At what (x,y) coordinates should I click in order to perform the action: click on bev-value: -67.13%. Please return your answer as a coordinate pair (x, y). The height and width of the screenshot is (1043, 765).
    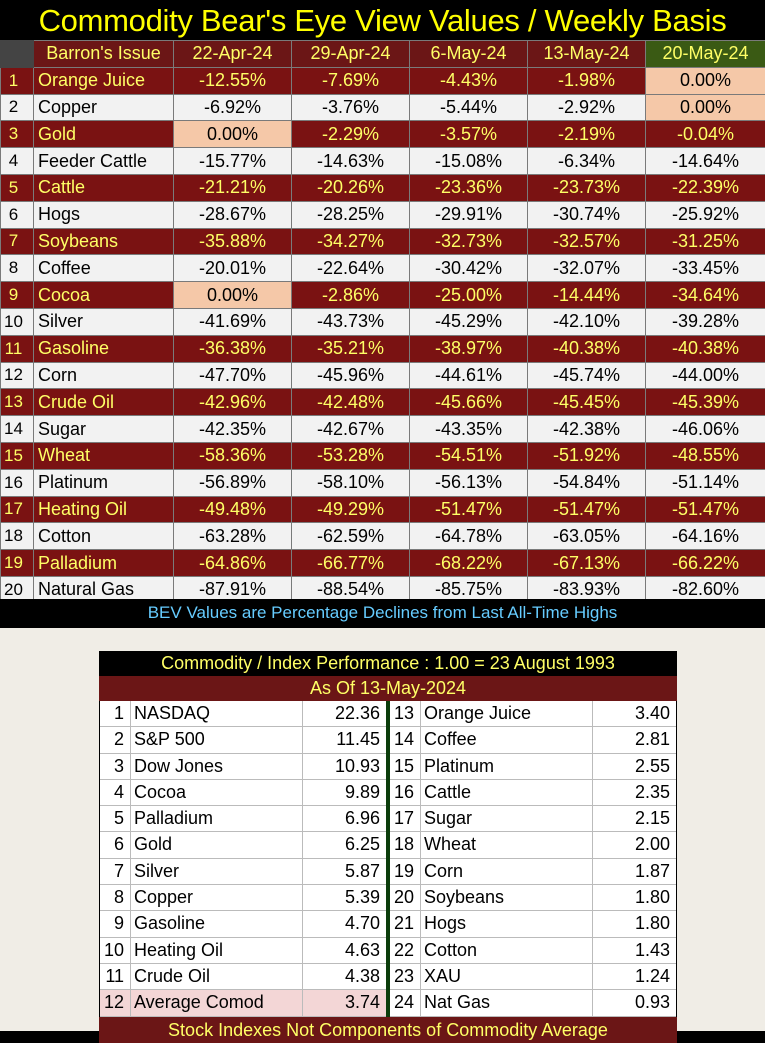
    Looking at the image, I should click on (587, 563).